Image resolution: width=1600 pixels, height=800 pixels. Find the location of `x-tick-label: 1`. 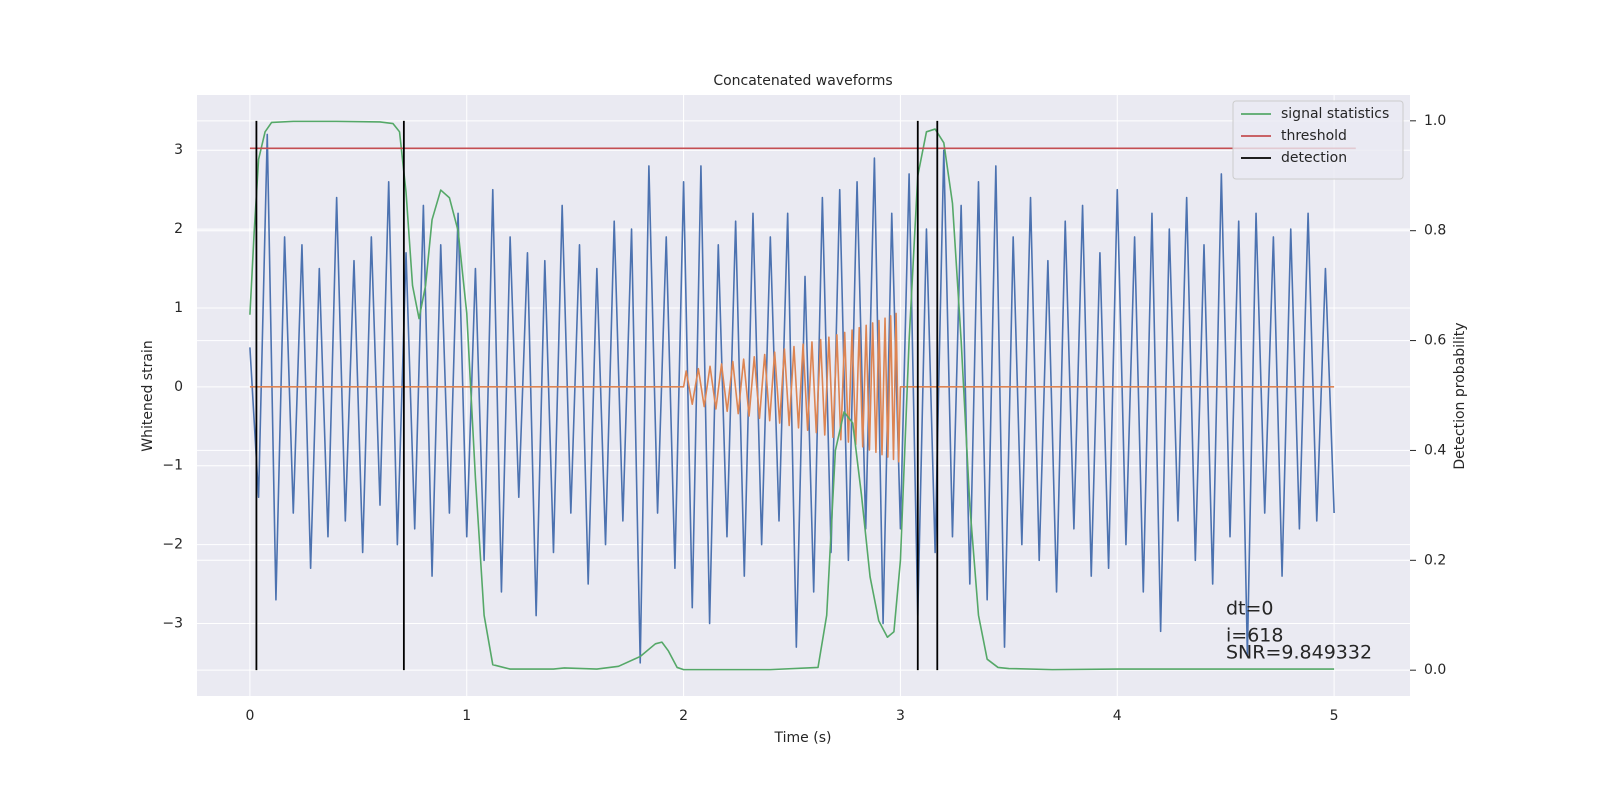

x-tick-label: 1 is located at coordinates (466, 716).